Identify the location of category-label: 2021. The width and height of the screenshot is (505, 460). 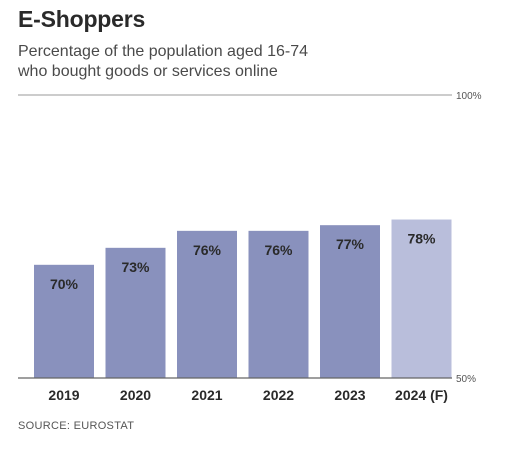
(206, 395).